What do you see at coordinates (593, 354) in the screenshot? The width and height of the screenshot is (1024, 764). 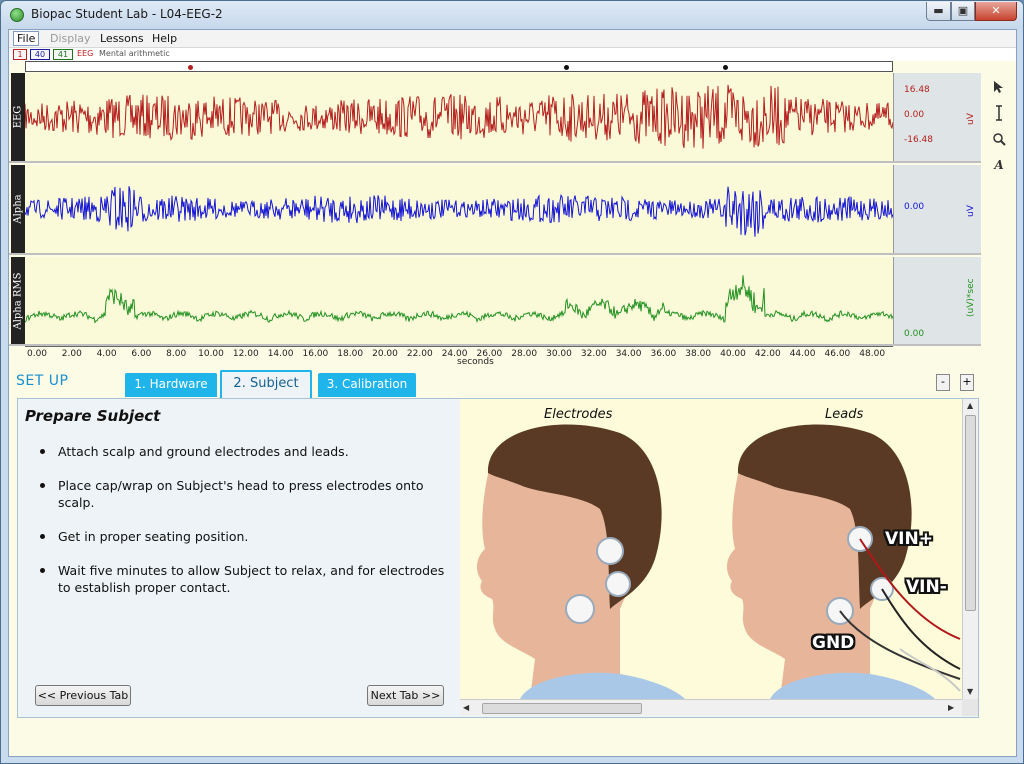 I see `time-tick-label: 32.00` at bounding box center [593, 354].